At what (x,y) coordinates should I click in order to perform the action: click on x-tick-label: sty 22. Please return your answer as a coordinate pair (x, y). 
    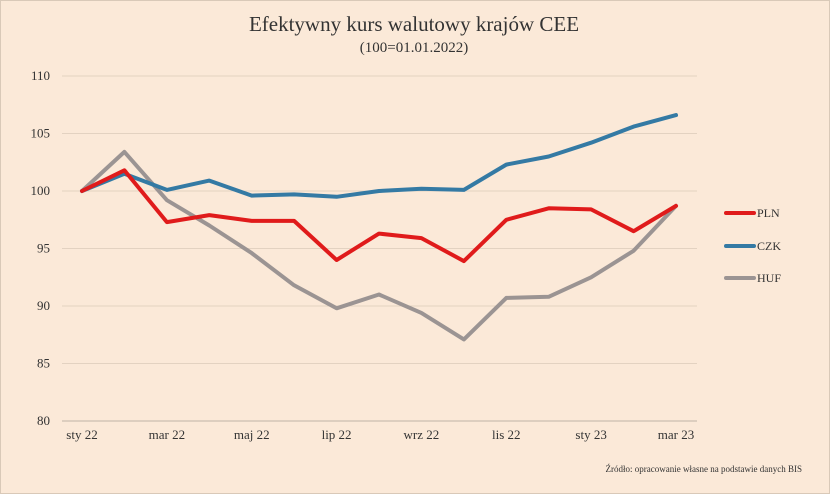
    Looking at the image, I should click on (81, 434).